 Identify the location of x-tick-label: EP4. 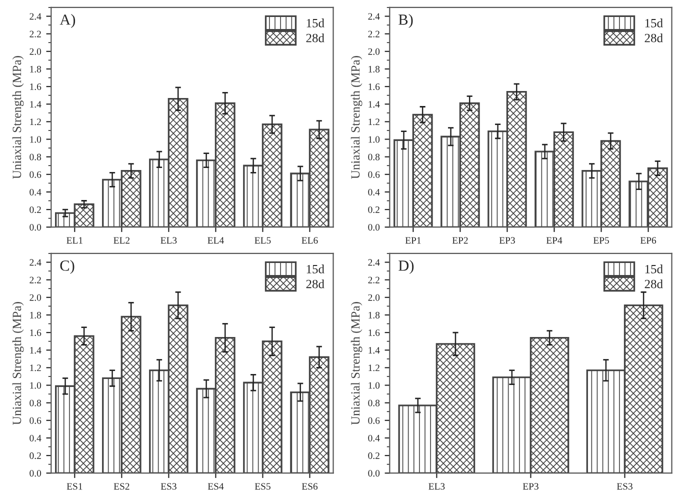
(554, 240).